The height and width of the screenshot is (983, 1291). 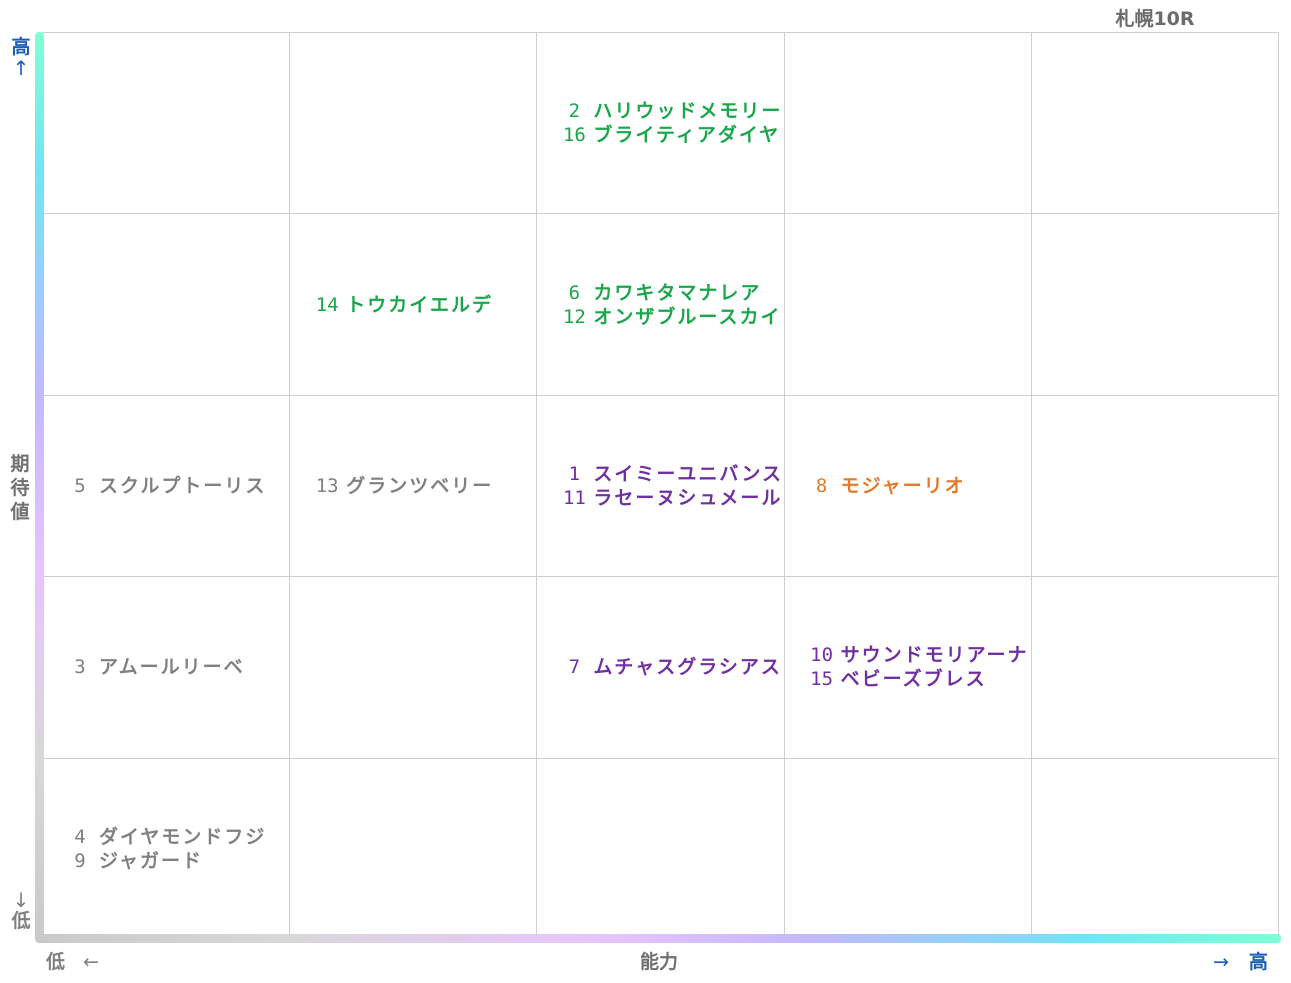 I want to click on horse-name: スイミーユニバンス, so click(x=688, y=473).